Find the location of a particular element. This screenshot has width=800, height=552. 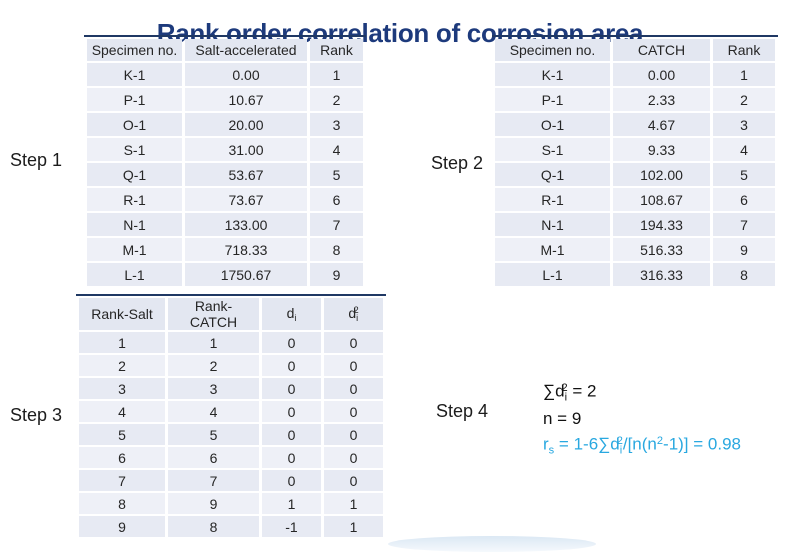

cell: 102.00 is located at coordinates (661, 174).